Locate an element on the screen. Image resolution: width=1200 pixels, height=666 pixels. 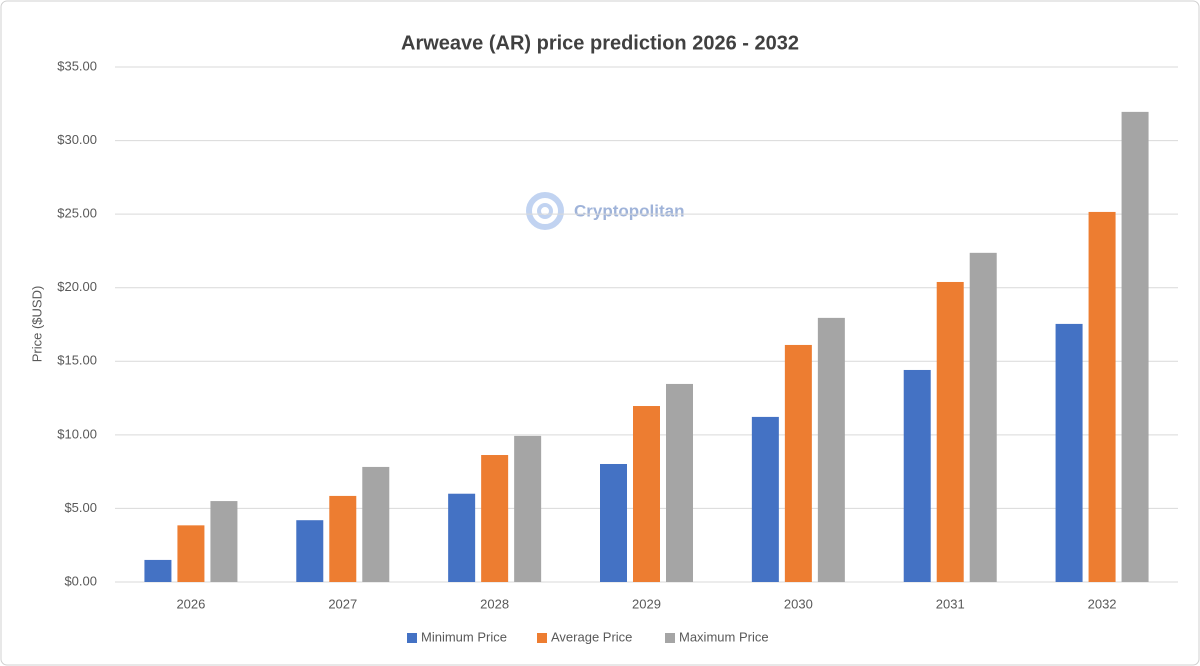
y-tick-label: $0.00 is located at coordinates (80, 580).